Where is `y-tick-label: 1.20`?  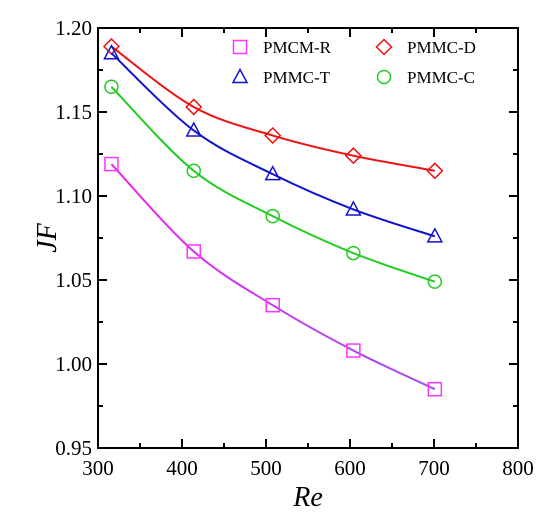
y-tick-label: 1.20 is located at coordinates (73, 28).